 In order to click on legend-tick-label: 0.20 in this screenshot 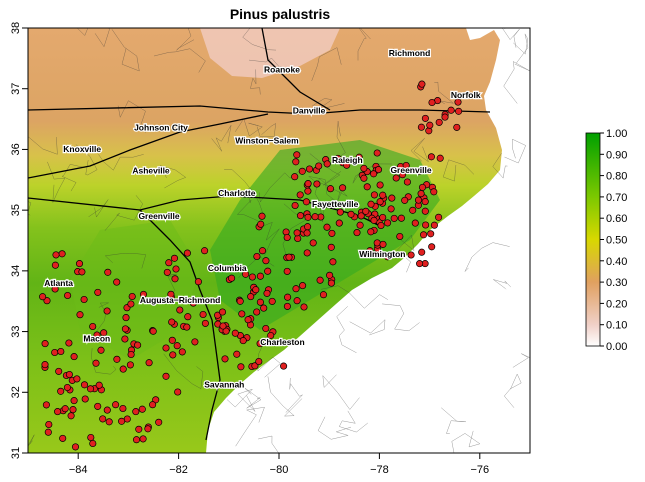, I will do `click(616, 304)`.